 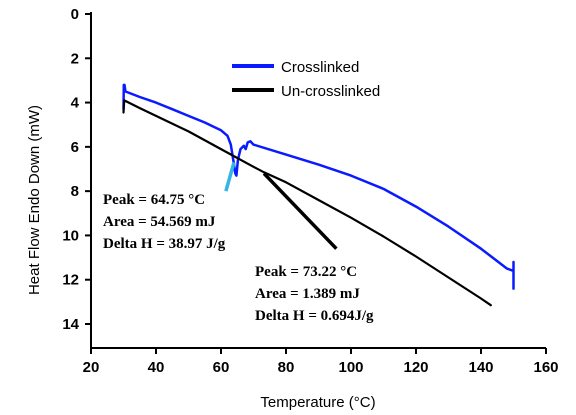 What do you see at coordinates (75, 191) in the screenshot?
I see `y-tick-label: 8` at bounding box center [75, 191].